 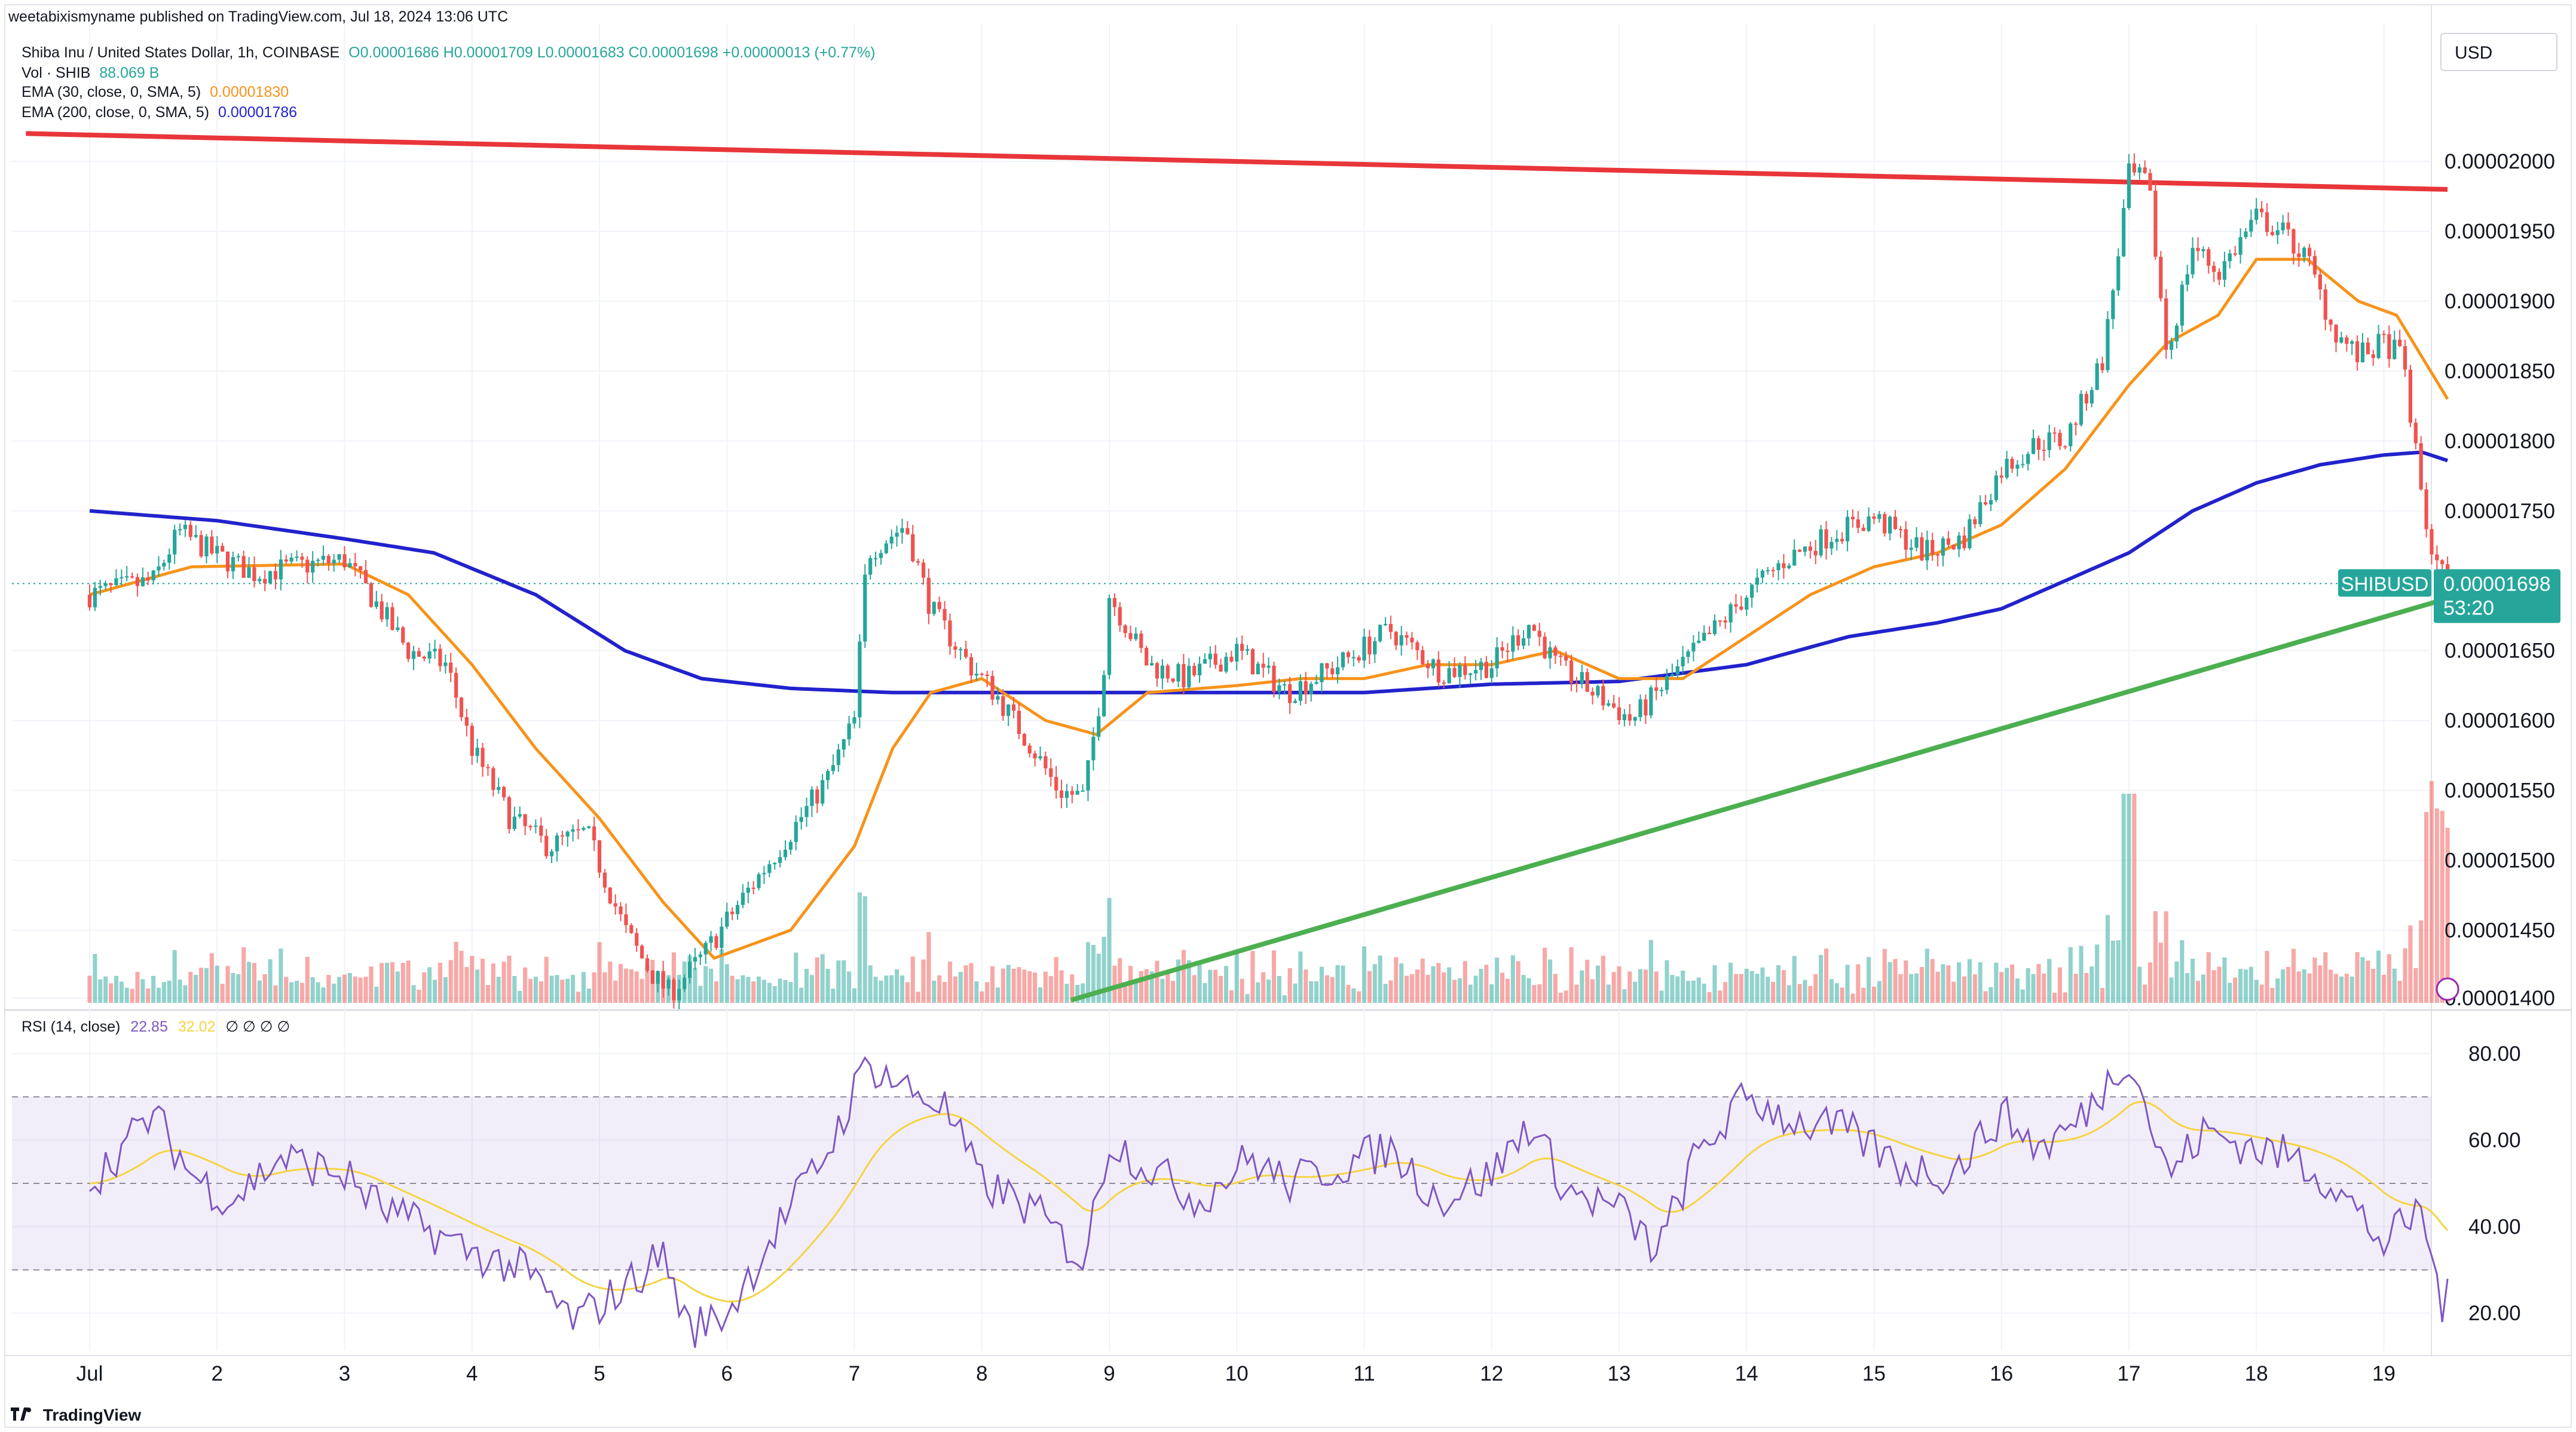 I want to click on volume-legend: Vol · SHIB 88.069 B, so click(x=90, y=74).